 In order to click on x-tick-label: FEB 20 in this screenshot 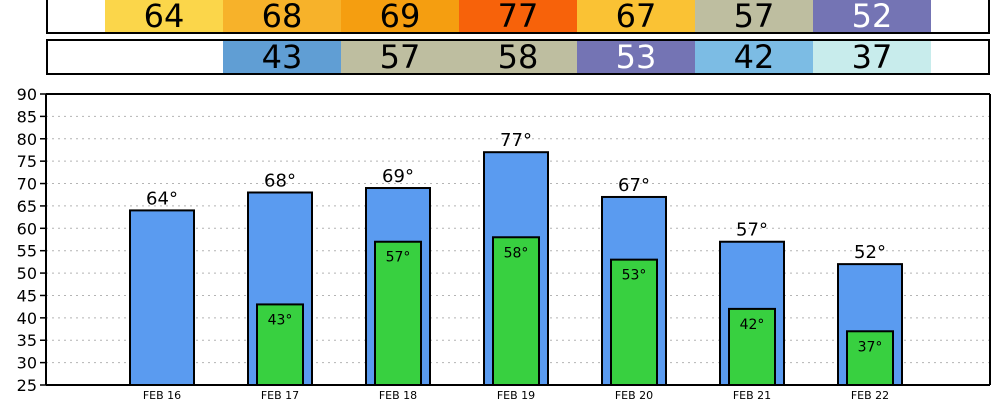, I will do `click(634, 394)`.